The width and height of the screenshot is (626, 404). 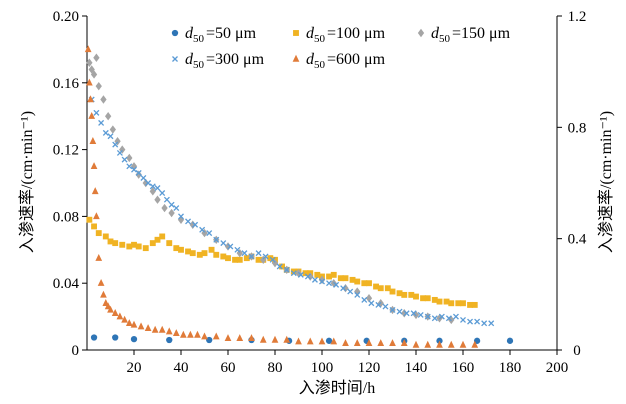 What do you see at coordinates (577, 17) in the screenshot?
I see `y-tick-label-right: 1.2` at bounding box center [577, 17].